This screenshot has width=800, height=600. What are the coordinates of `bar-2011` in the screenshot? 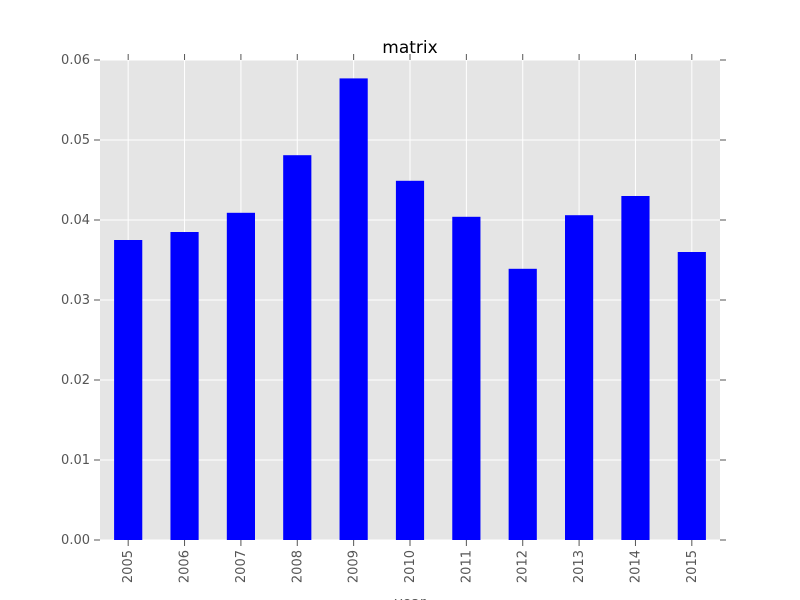 It's located at (466, 378).